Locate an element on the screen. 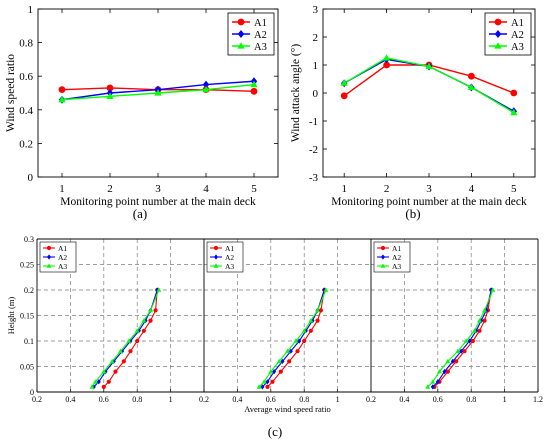  y-axis-label: Height (m) is located at coordinates (11, 316).